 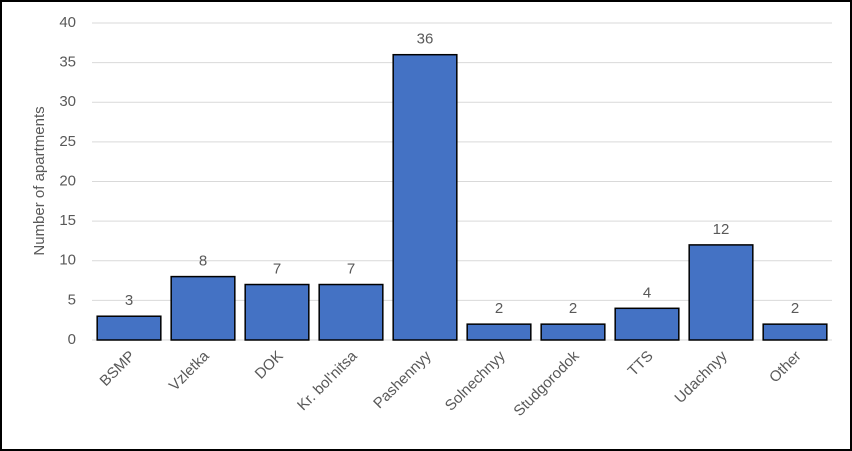 What do you see at coordinates (67, 62) in the screenshot?
I see `y-tick-label: 35` at bounding box center [67, 62].